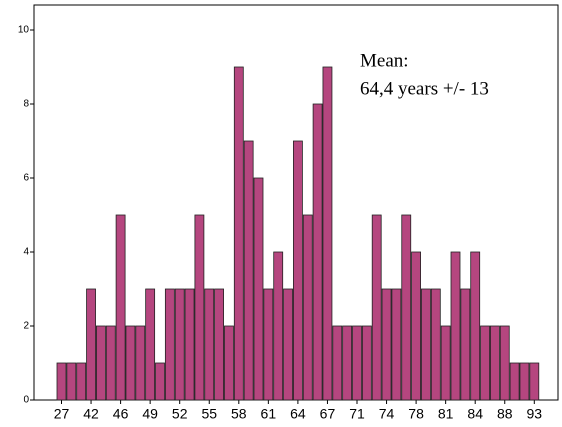  I want to click on y-tick-label: 6, so click(26, 178).